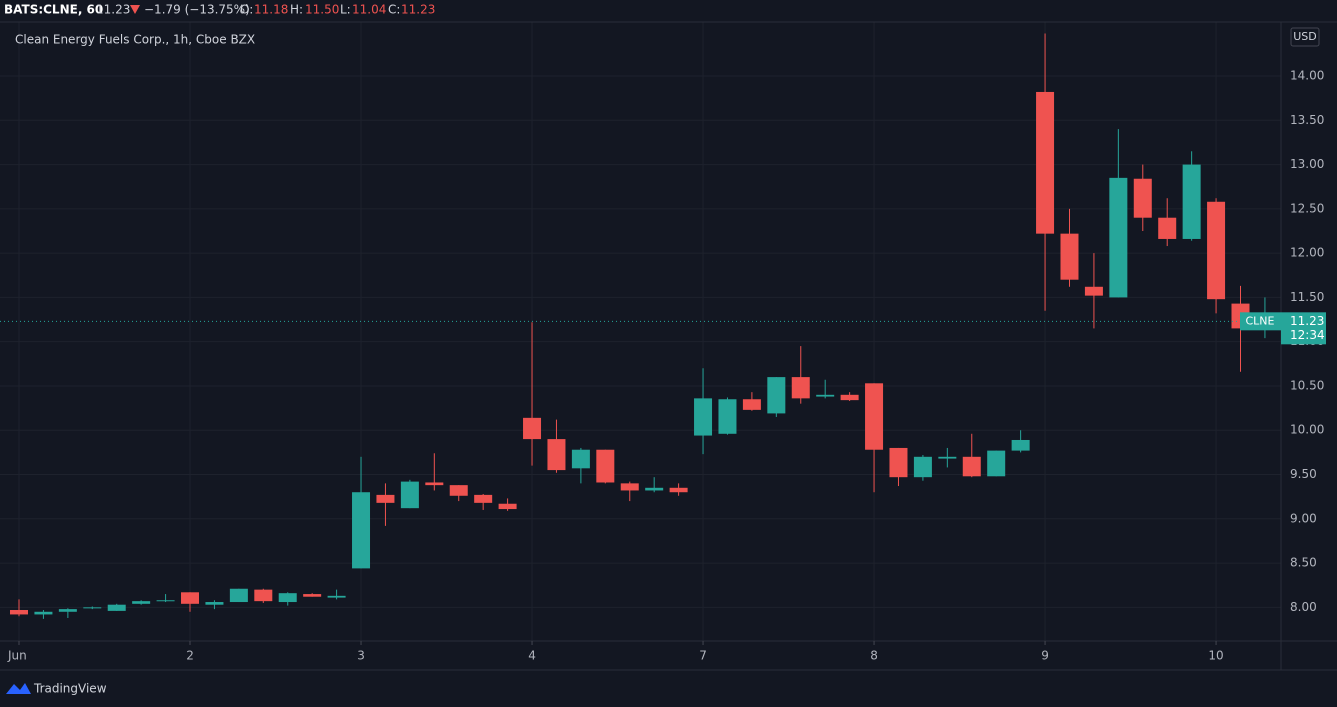  Describe the element at coordinates (1307, 335) in the screenshot. I see `price-tag-countdown: 12:34` at that location.